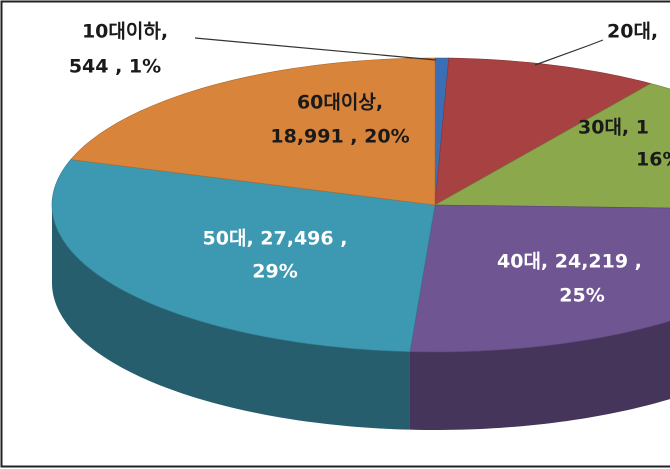 The height and width of the screenshot is (469, 670). Describe the element at coordinates (632, 32) in the screenshot. I see `data-label: 20대,` at that location.